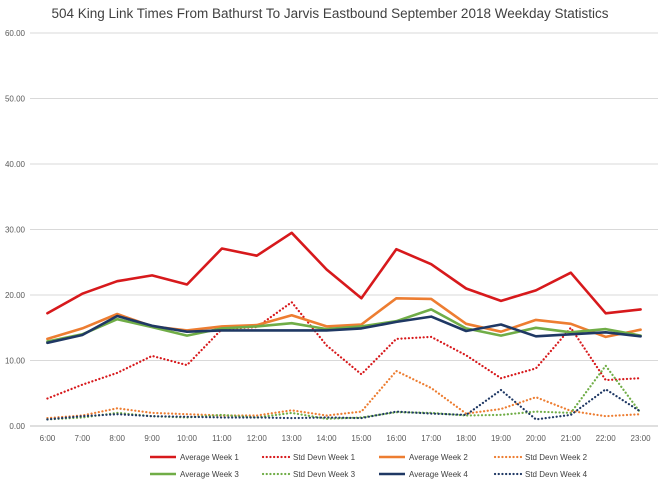 The height and width of the screenshot is (484, 660). Describe the element at coordinates (431, 438) in the screenshot. I see `x-tick-label: 17:00` at that location.